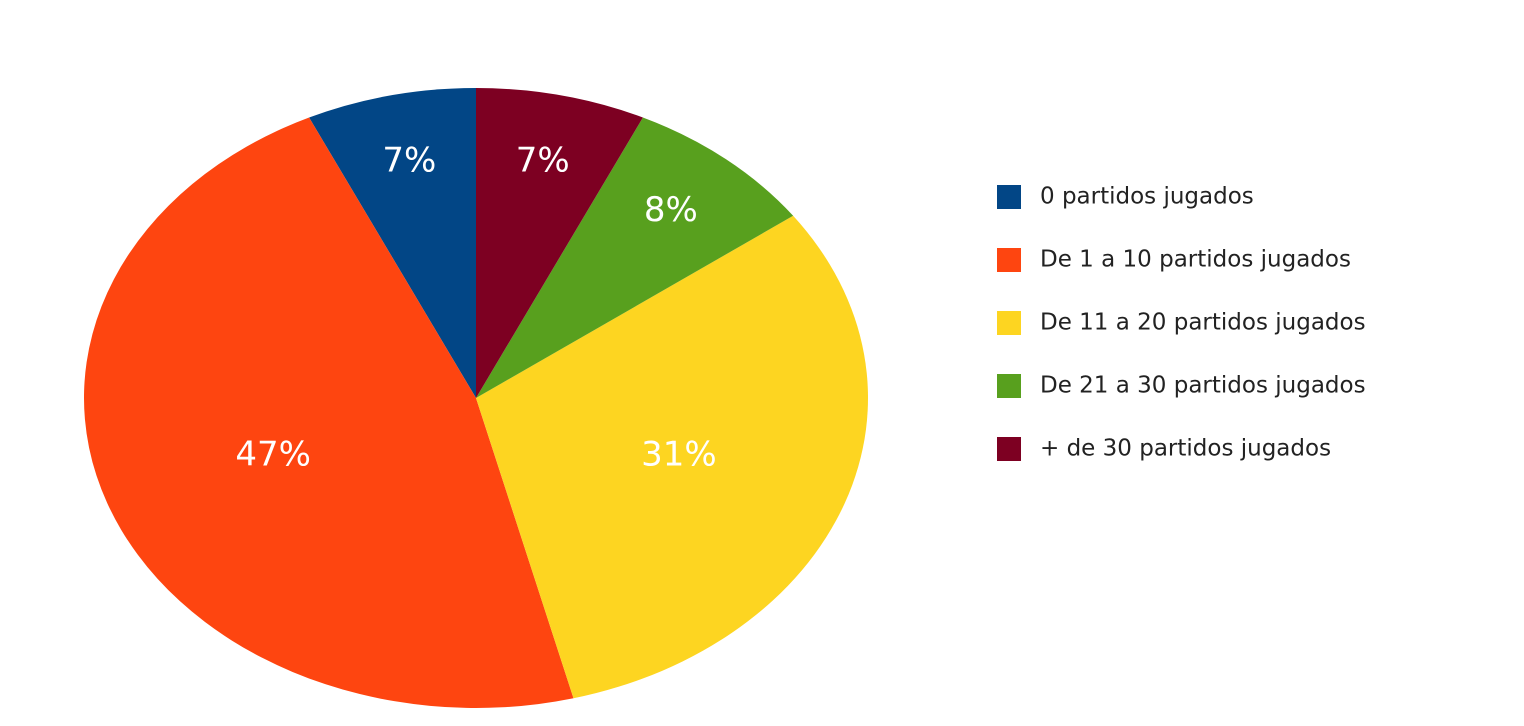 The image size is (1524, 726). I want to click on legend-label: De 11 a 20 partidos jugados, so click(1203, 323).